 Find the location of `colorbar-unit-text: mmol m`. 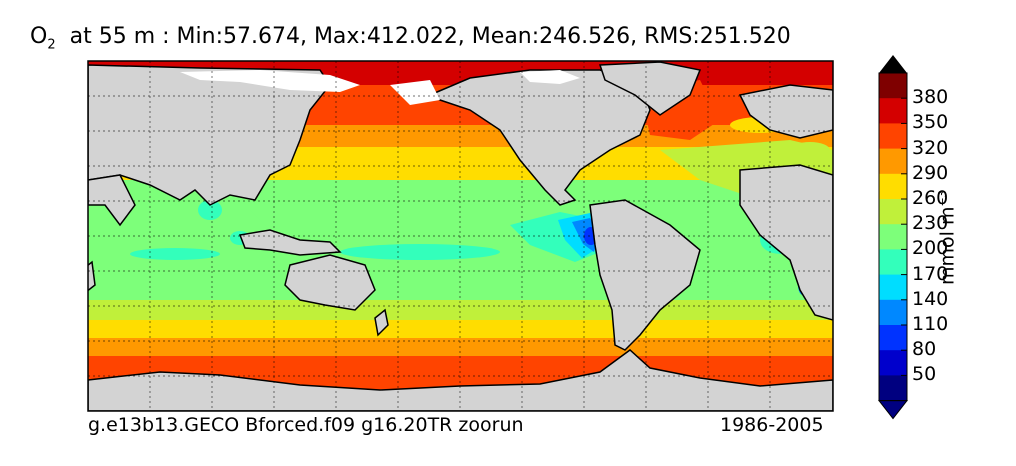

colorbar-unit-text: mmol m is located at coordinates (947, 245).